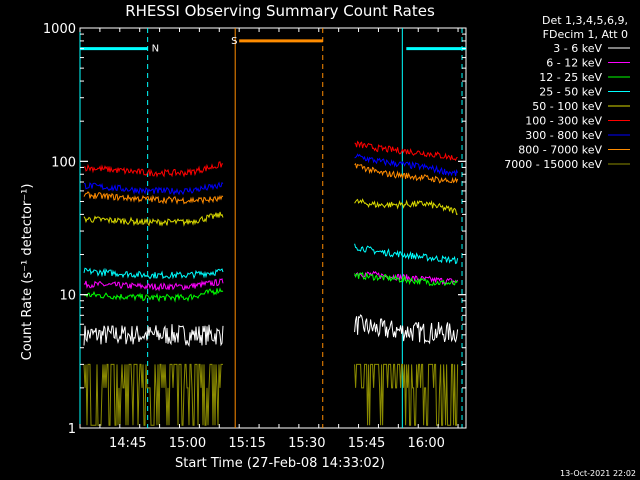 This screenshot has height=480, width=640. I want to click on legend-label: 12 - 25 keV, so click(570, 77).